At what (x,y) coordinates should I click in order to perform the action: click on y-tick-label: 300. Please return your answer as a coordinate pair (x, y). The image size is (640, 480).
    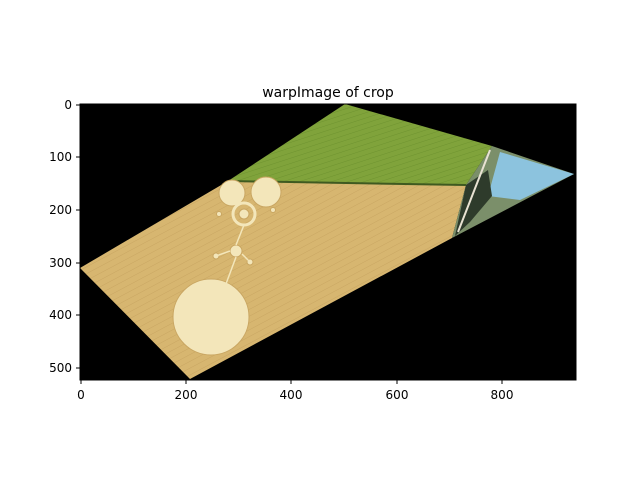
    Looking at the image, I should click on (60, 263).